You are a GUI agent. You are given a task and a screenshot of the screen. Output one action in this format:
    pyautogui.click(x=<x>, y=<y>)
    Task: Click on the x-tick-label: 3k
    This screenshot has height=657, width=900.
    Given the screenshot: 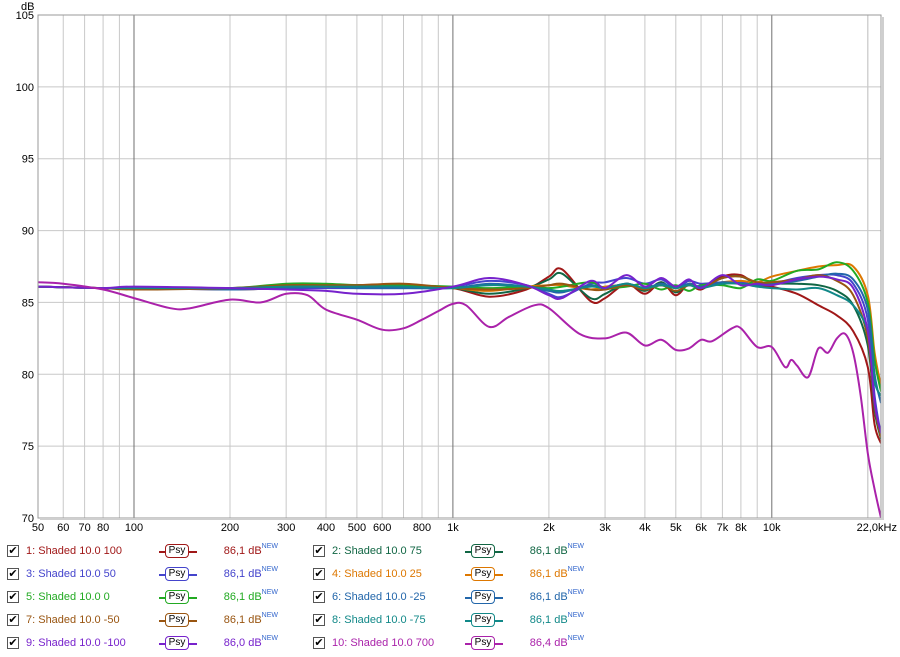 What is the action you would take?
    pyautogui.click(x=605, y=528)
    